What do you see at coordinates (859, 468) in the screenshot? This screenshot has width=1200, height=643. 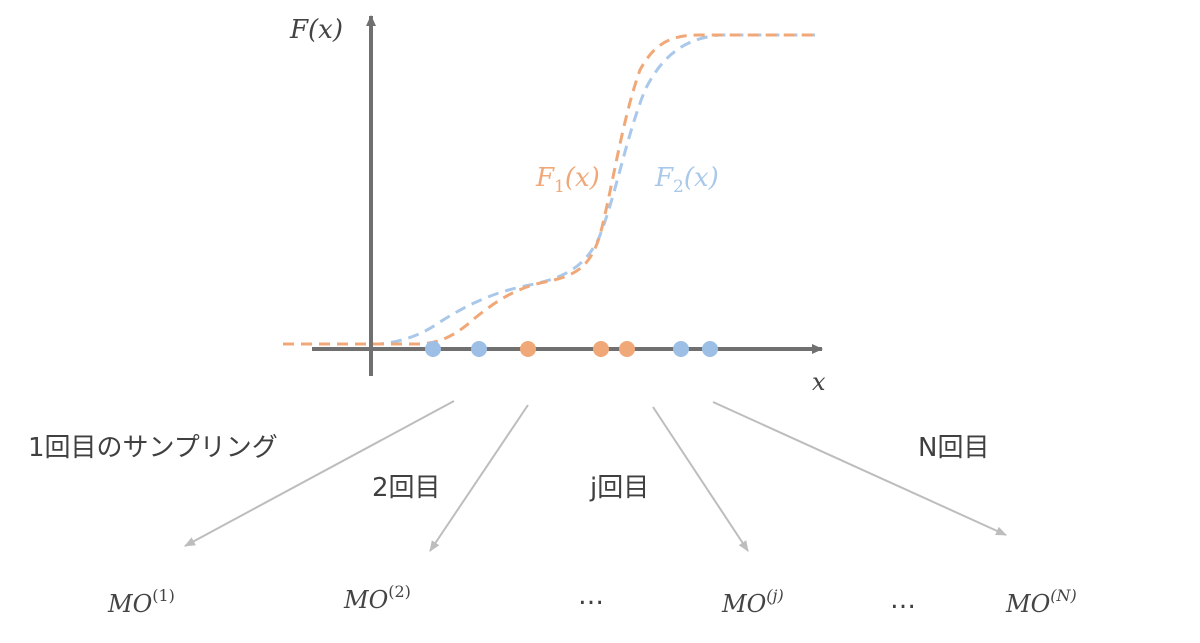 I see `arrow-sampling-n` at bounding box center [859, 468].